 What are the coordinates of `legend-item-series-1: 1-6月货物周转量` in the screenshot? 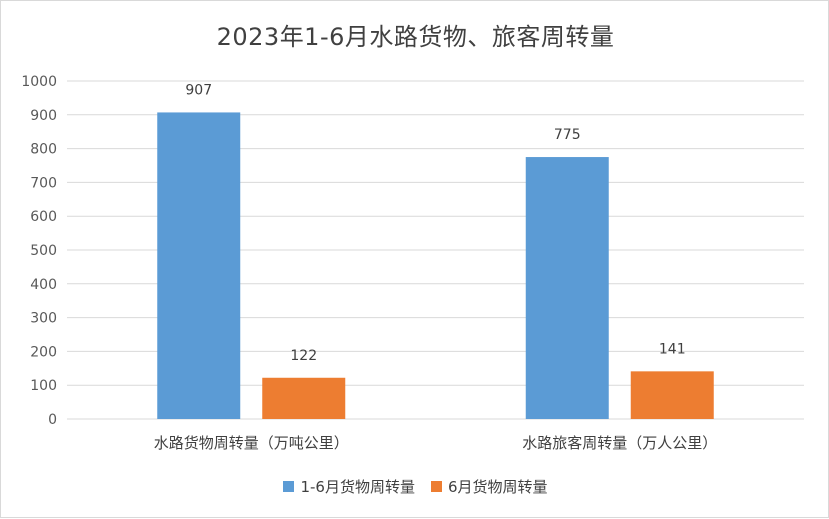 It's located at (349, 486).